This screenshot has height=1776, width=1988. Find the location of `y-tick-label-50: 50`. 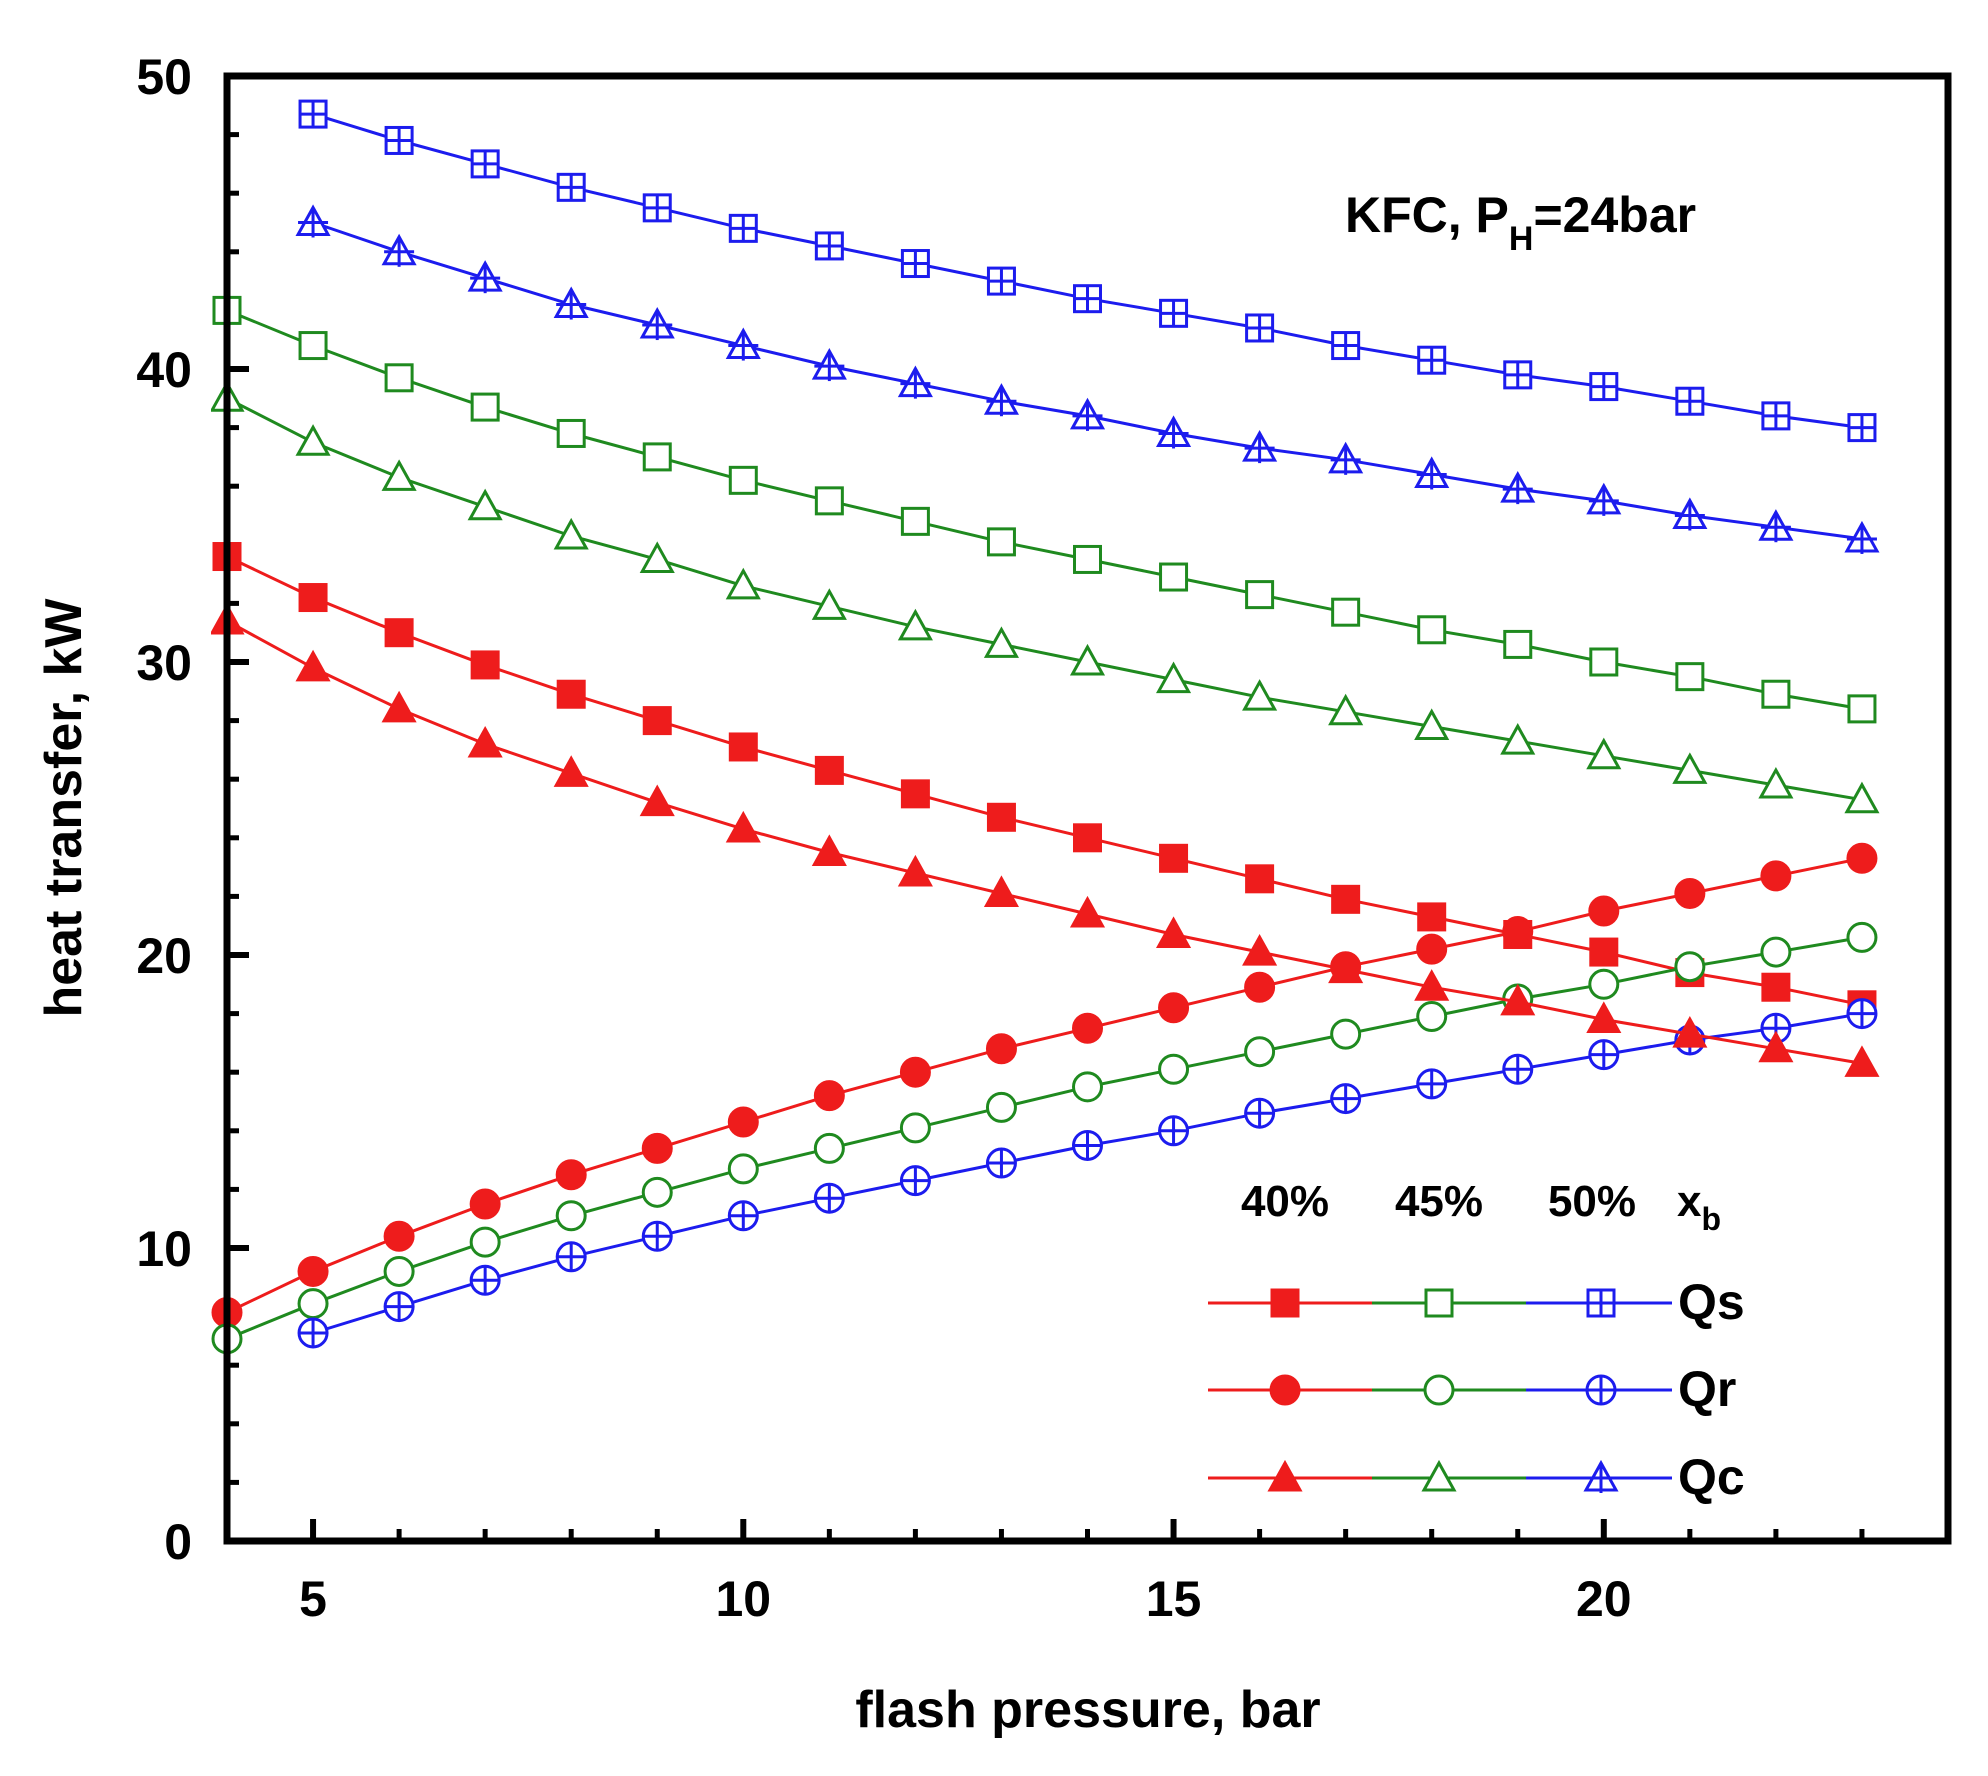

y-tick-label-50: 50 is located at coordinates (164, 77).